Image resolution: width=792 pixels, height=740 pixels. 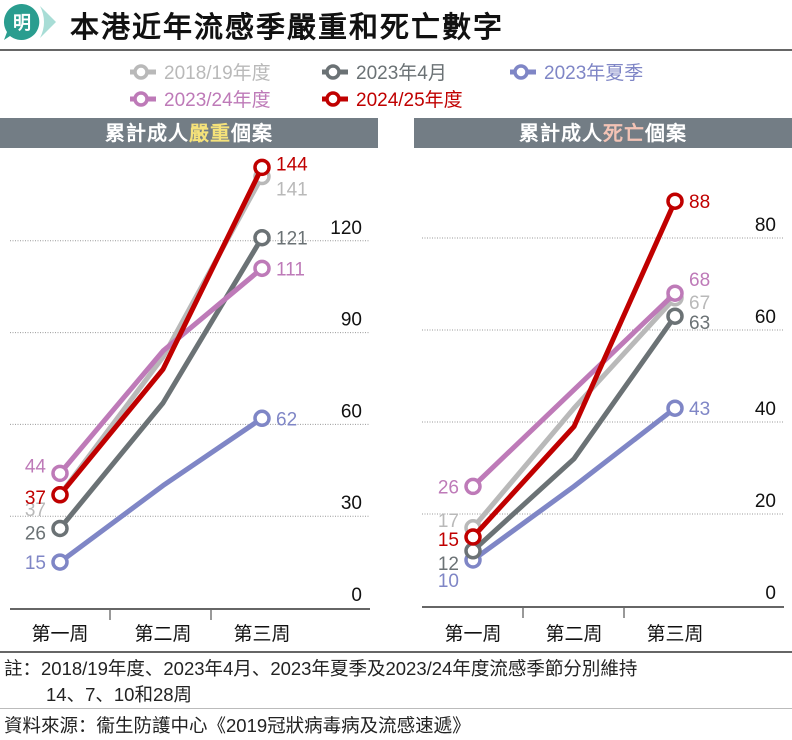 I want to click on y-tick-label: 80, so click(x=765, y=225).